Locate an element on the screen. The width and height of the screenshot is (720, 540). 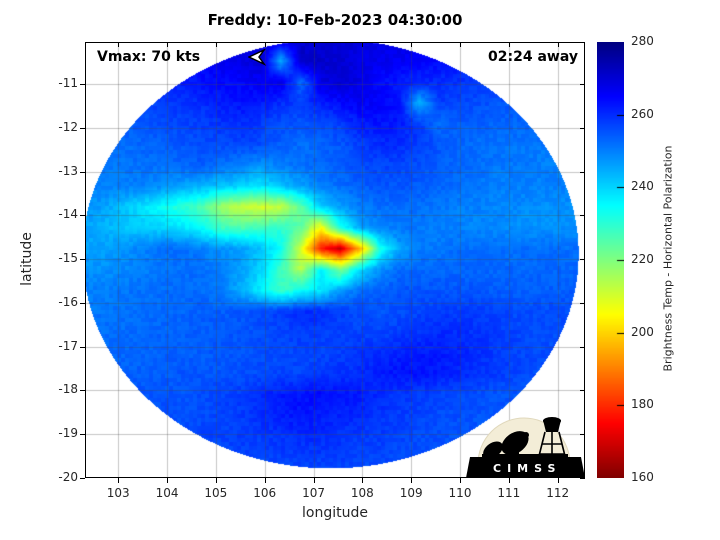
x-tick-label: 110 is located at coordinates (460, 493).